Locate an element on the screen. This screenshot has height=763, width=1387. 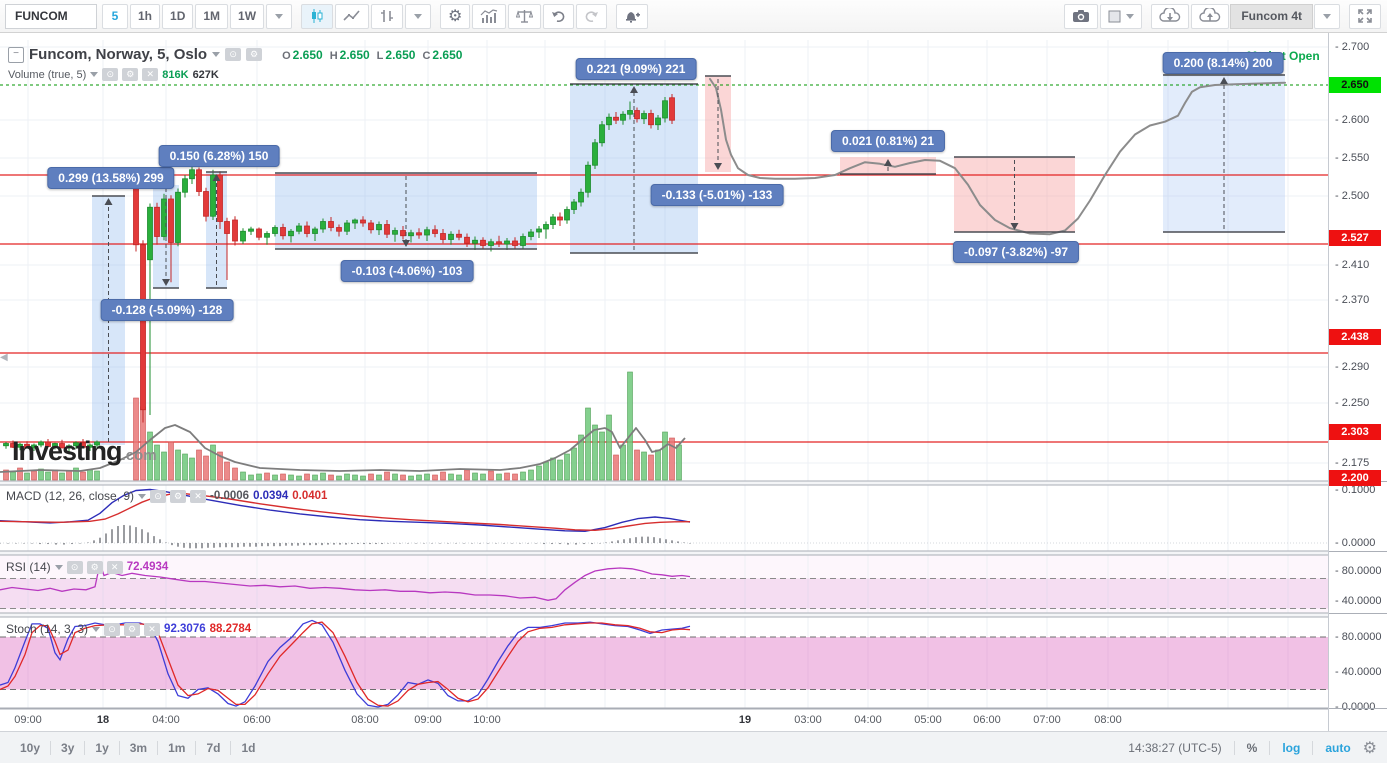
indicators-button is located at coordinates (489, 16).